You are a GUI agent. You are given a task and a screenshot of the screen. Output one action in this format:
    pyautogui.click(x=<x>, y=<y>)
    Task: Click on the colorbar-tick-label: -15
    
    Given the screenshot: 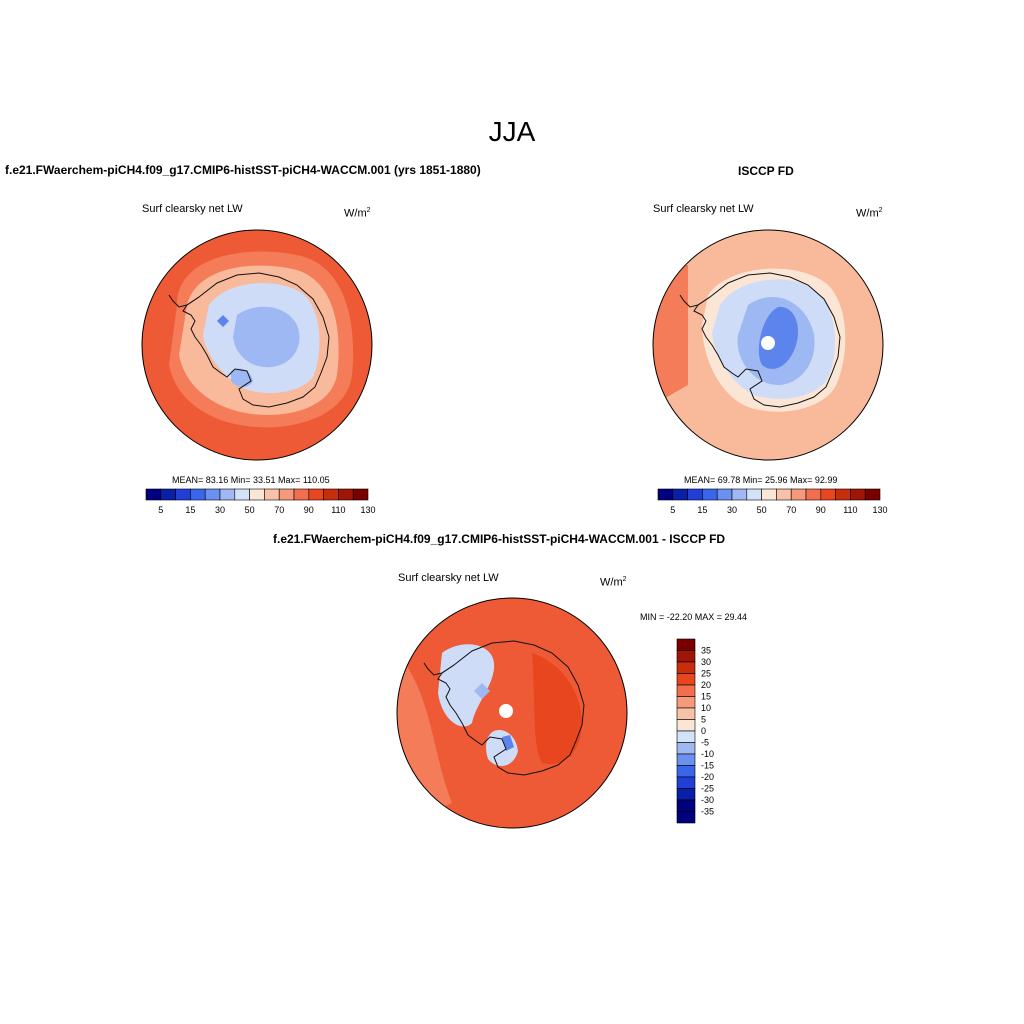 What is the action you would take?
    pyautogui.click(x=707, y=766)
    